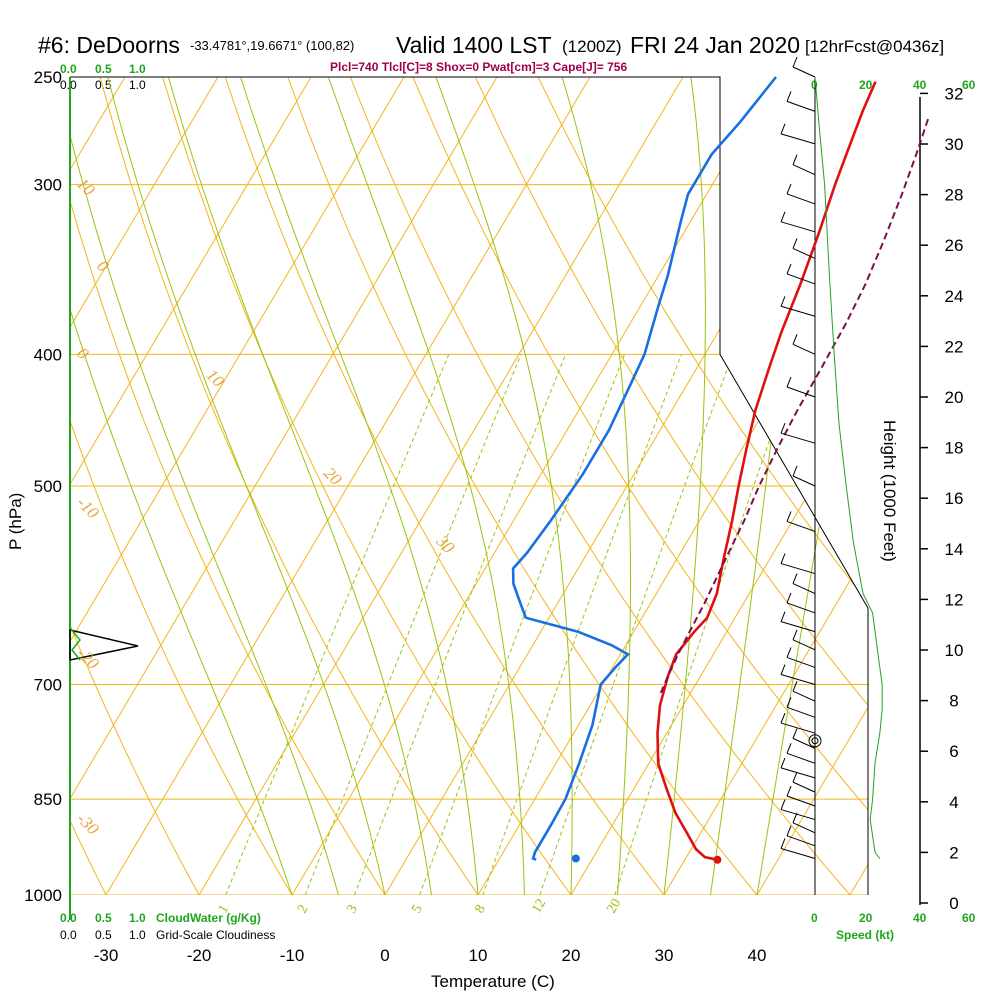 Image resolution: width=1000 pixels, height=1000 pixels. Describe the element at coordinates (874, 46) in the screenshot. I see `forecast-label: [12hrFcst@0436z]` at that location.